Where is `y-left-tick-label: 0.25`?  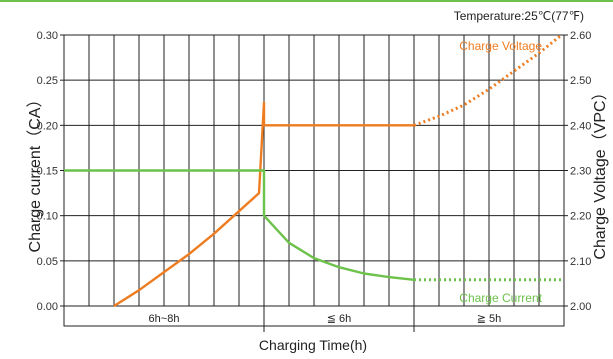
y-left-tick-label: 0.25 is located at coordinates (47, 81).